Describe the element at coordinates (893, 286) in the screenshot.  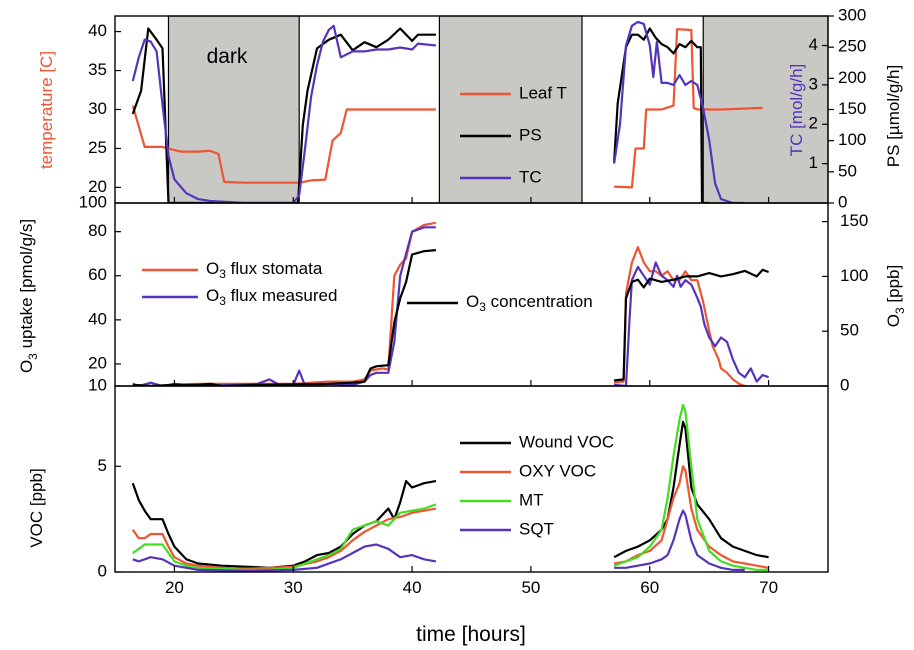
I see `y-label-o3-part2: [ppb]` at that location.